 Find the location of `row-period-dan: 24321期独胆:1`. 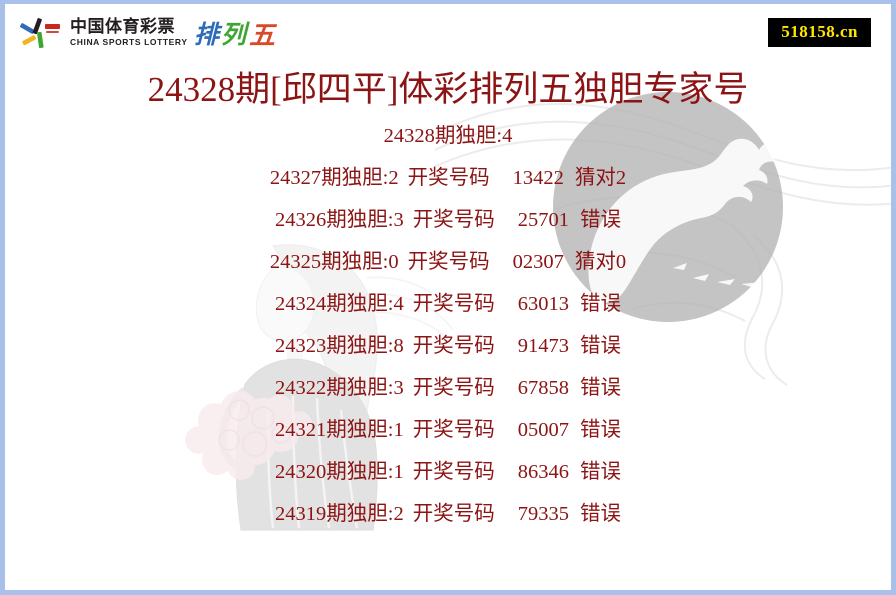

row-period-dan: 24321期独胆:1 is located at coordinates (339, 430).